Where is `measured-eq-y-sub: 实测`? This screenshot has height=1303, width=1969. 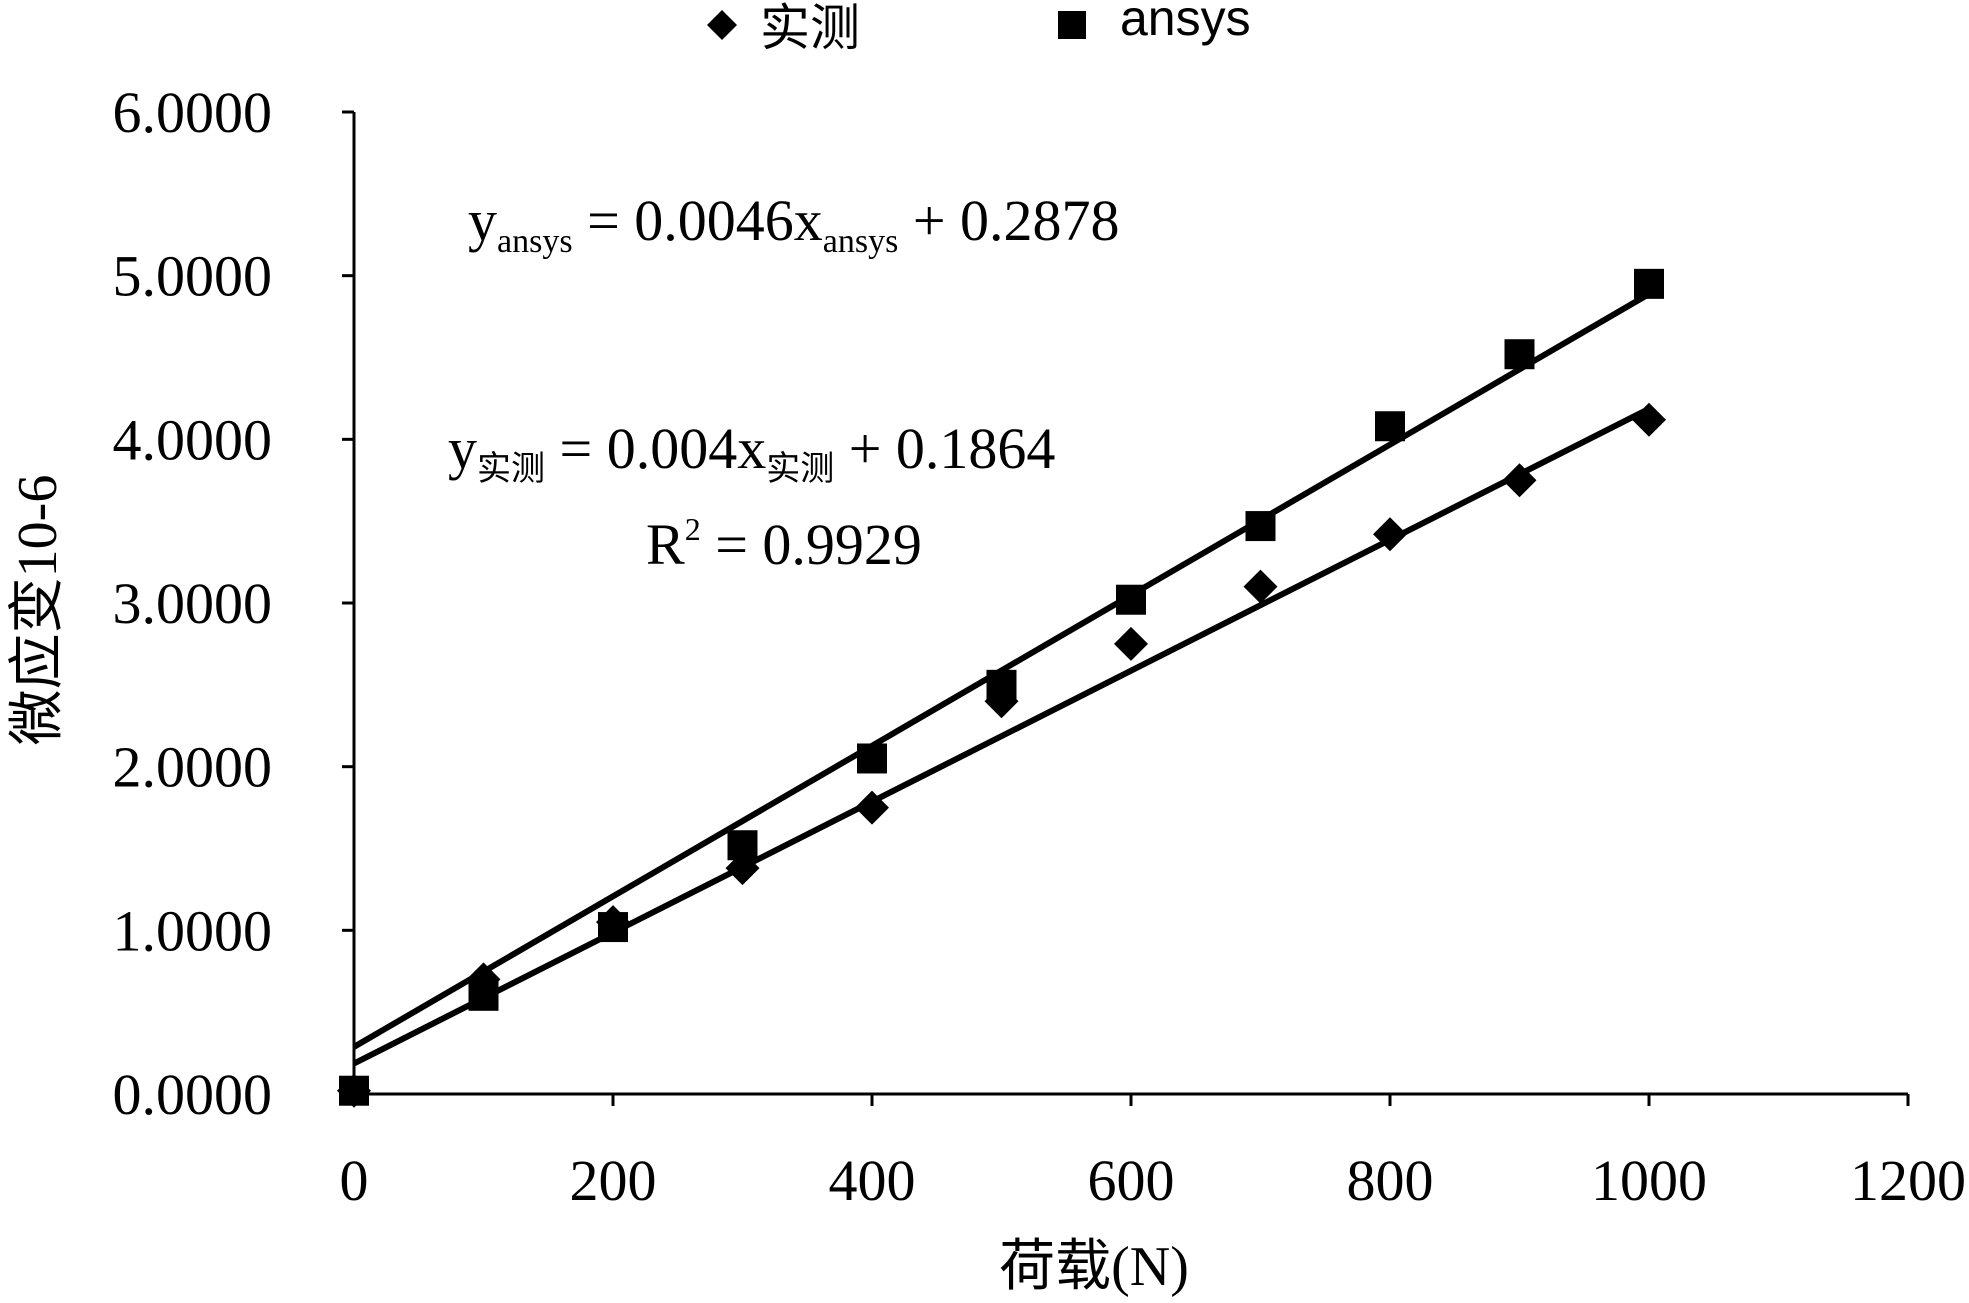
measured-eq-y-sub: 实测 is located at coordinates (511, 469).